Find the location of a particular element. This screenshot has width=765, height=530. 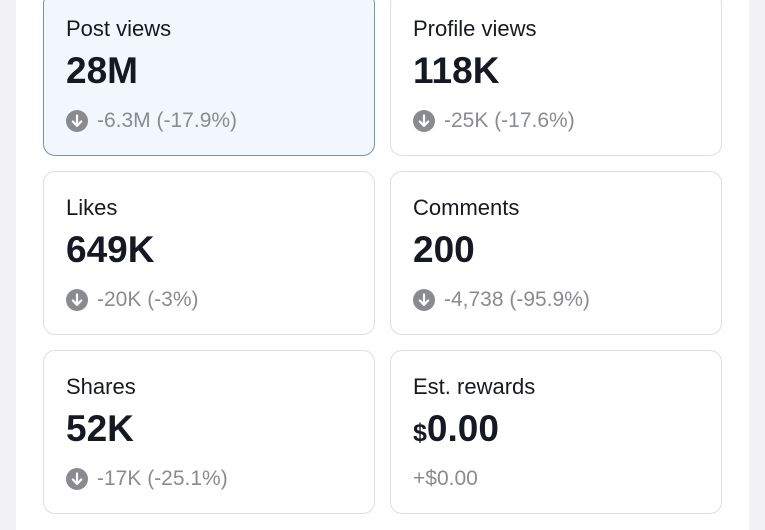

stat-label: Profile views is located at coordinates (475, 28).